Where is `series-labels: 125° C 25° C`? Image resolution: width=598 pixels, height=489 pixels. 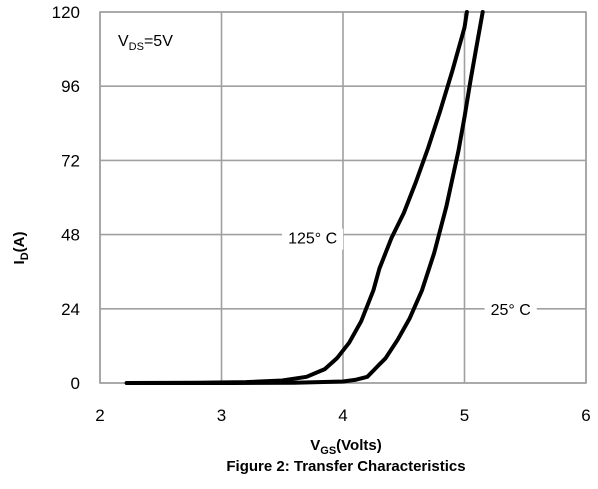 series-labels: 125° C 25° C is located at coordinates (409, 274).